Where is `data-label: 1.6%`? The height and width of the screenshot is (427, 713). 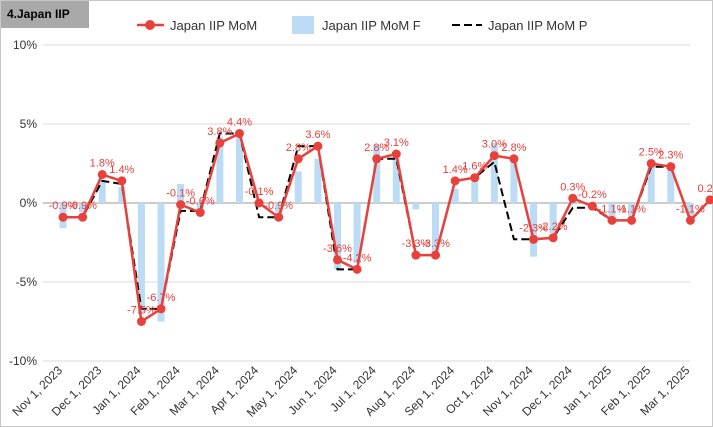
data-label: 1.6% is located at coordinates (474, 167).